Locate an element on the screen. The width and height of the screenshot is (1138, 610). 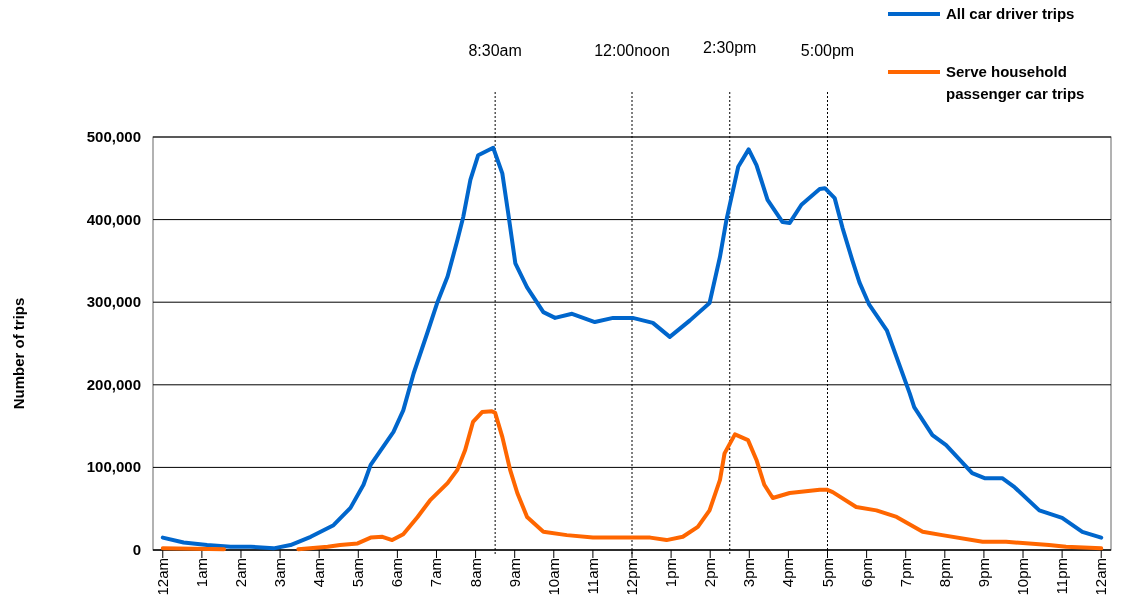
x-tick-label: 4pm is located at coordinates (788, 573).